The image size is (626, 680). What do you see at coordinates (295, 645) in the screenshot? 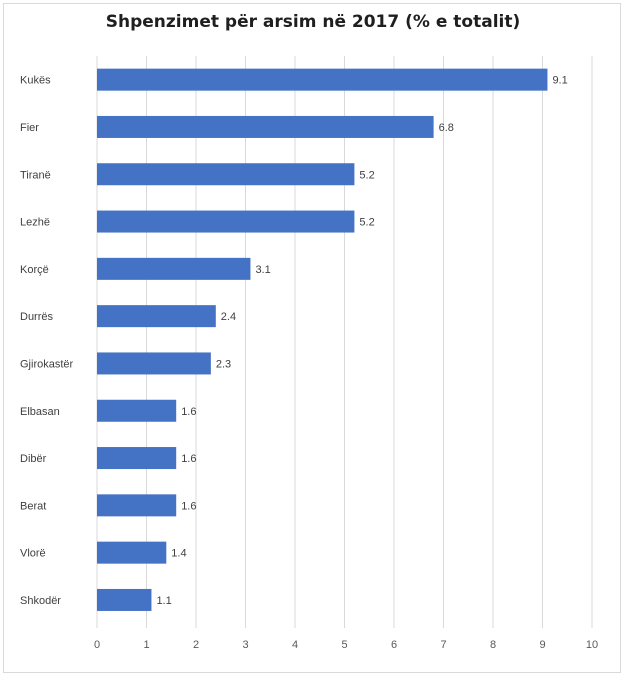
I see `x-tick-label: 4` at bounding box center [295, 645].